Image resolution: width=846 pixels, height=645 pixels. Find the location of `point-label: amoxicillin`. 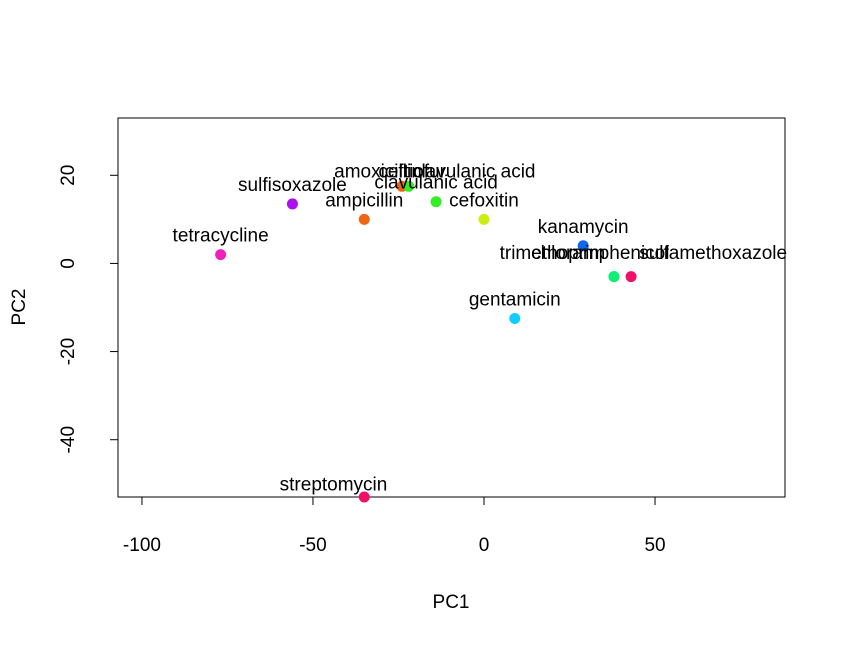

point-label: amoxicillin is located at coordinates (378, 171).